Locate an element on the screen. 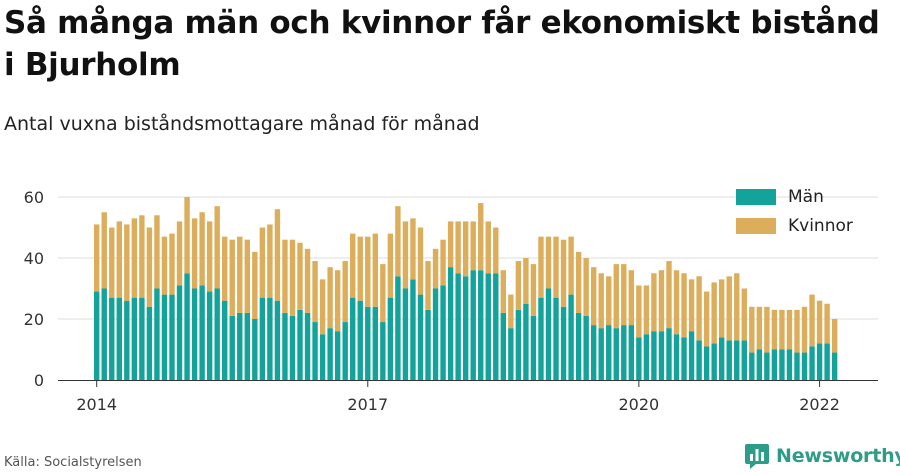 The height and width of the screenshot is (474, 900). legend-swatch-women is located at coordinates (756, 226).